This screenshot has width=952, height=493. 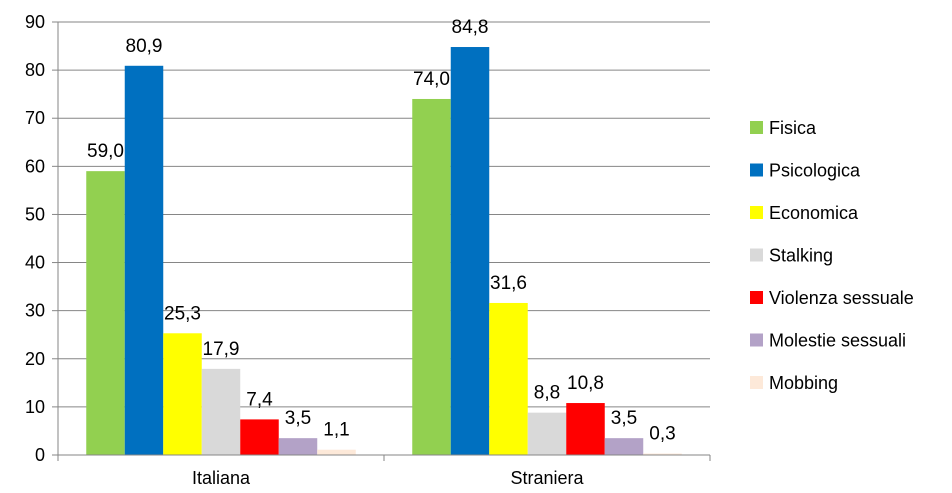 What do you see at coordinates (35, 22) in the screenshot?
I see `y-tick-label: 90` at bounding box center [35, 22].